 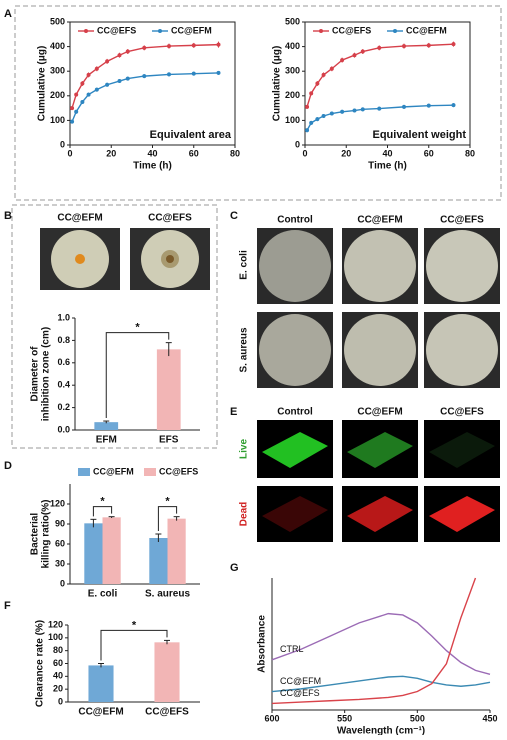 What do you see at coordinates (489, 718) in the screenshot?
I see `x-tick-label: 450` at bounding box center [489, 718].